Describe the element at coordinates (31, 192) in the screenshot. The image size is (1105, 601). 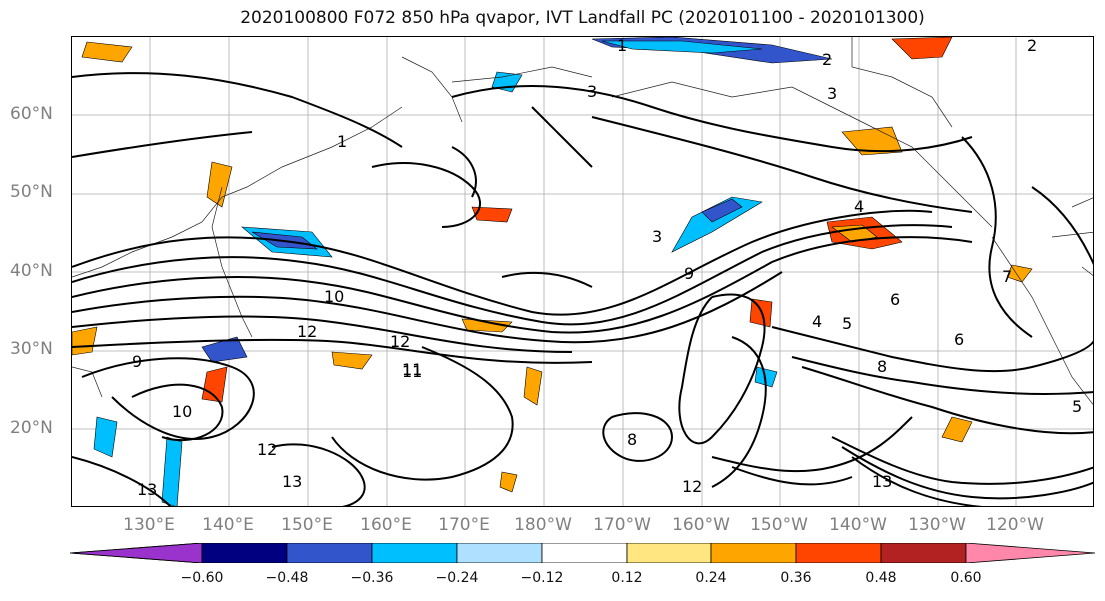
I see `lat-label-50n: 50°N` at that location.